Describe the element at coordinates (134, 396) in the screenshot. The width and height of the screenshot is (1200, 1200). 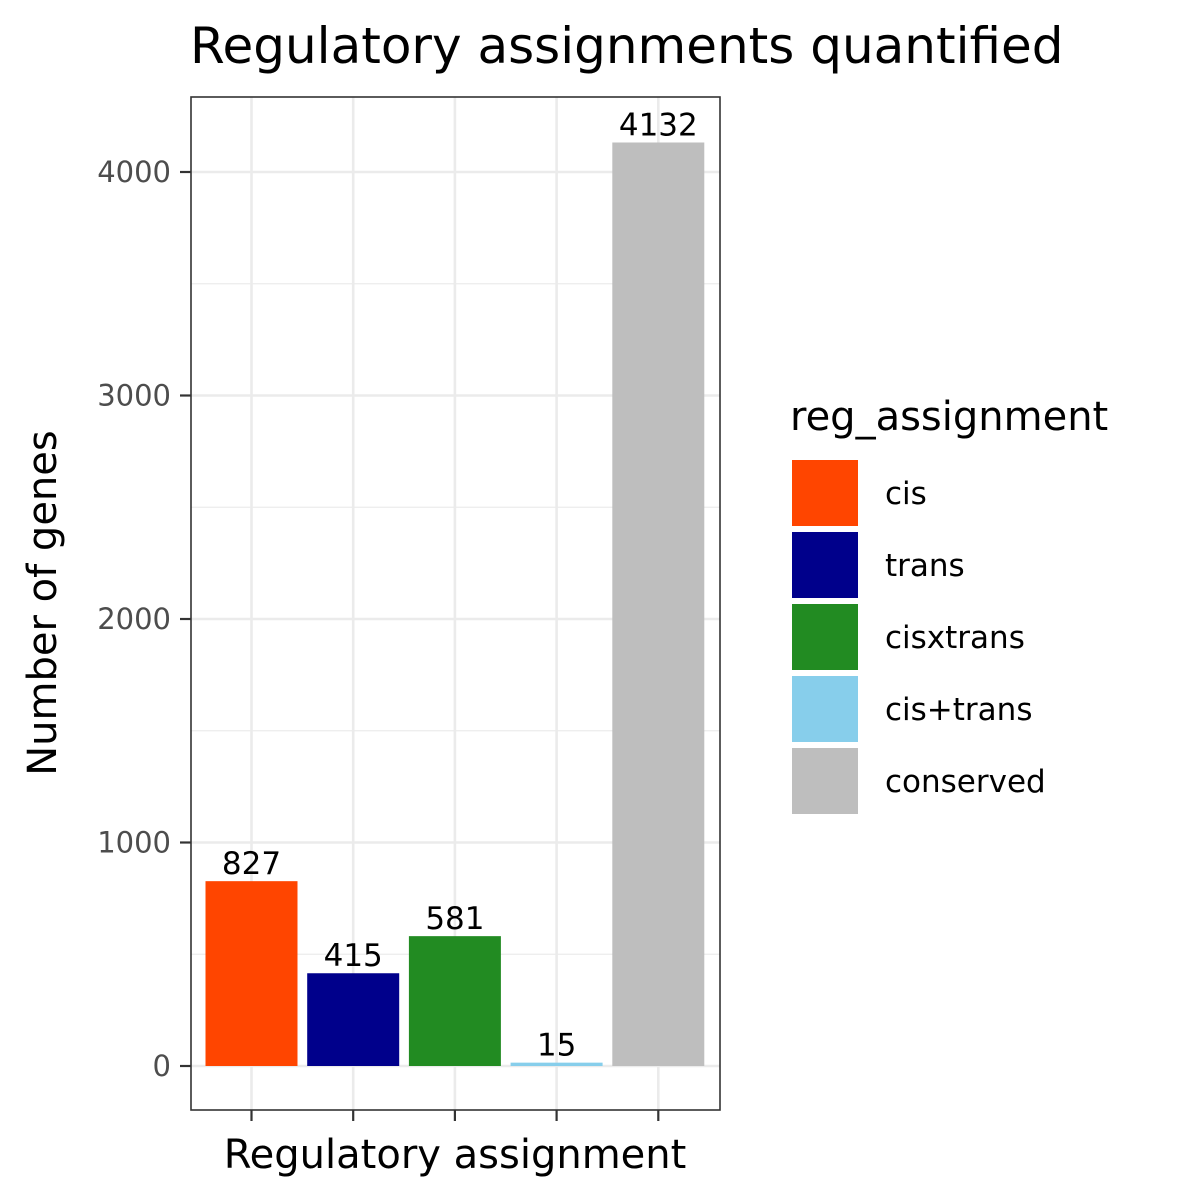
I see `y-tick-label: 3000` at that location.